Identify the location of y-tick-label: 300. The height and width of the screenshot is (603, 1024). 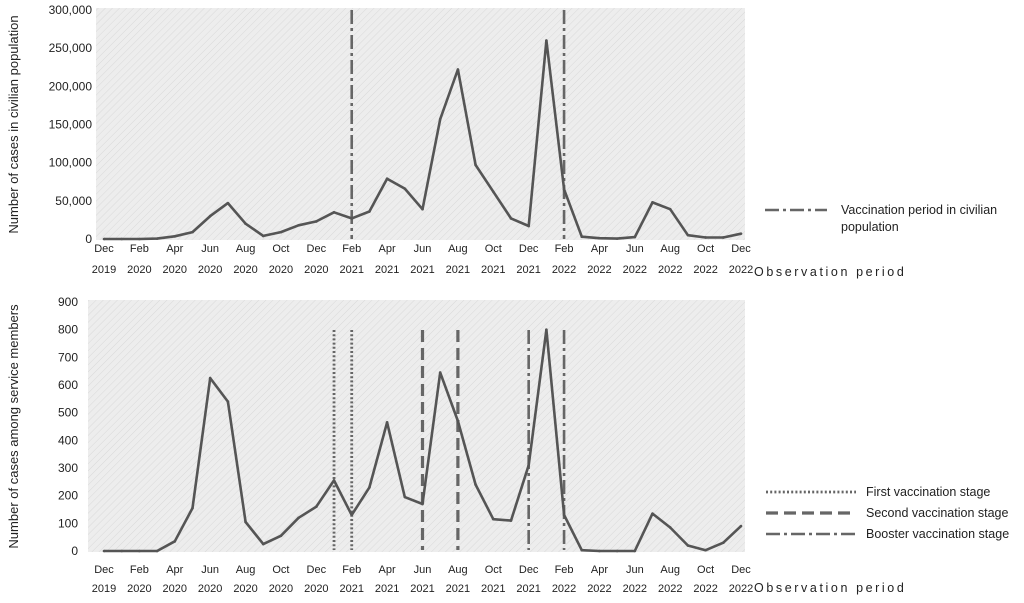
(68, 468).